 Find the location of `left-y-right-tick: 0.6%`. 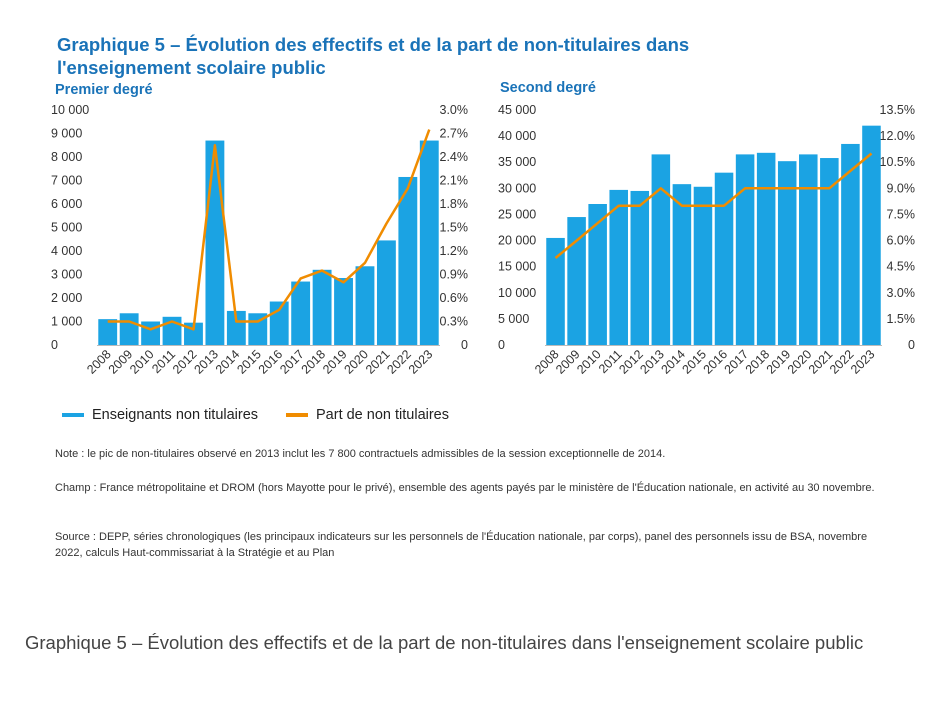

left-y-right-tick: 0.6% is located at coordinates (454, 298).